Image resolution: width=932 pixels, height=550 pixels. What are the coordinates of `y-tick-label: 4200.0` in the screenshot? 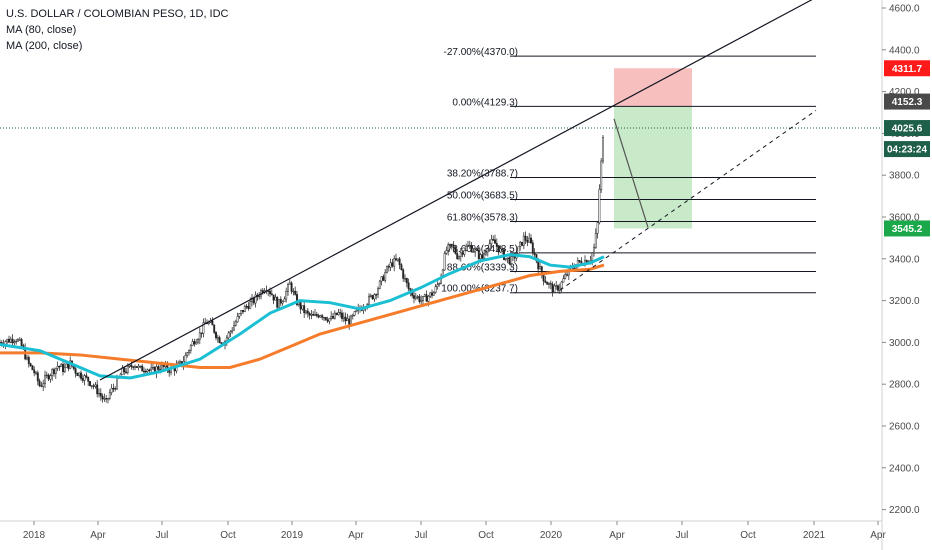 It's located at (904, 92).